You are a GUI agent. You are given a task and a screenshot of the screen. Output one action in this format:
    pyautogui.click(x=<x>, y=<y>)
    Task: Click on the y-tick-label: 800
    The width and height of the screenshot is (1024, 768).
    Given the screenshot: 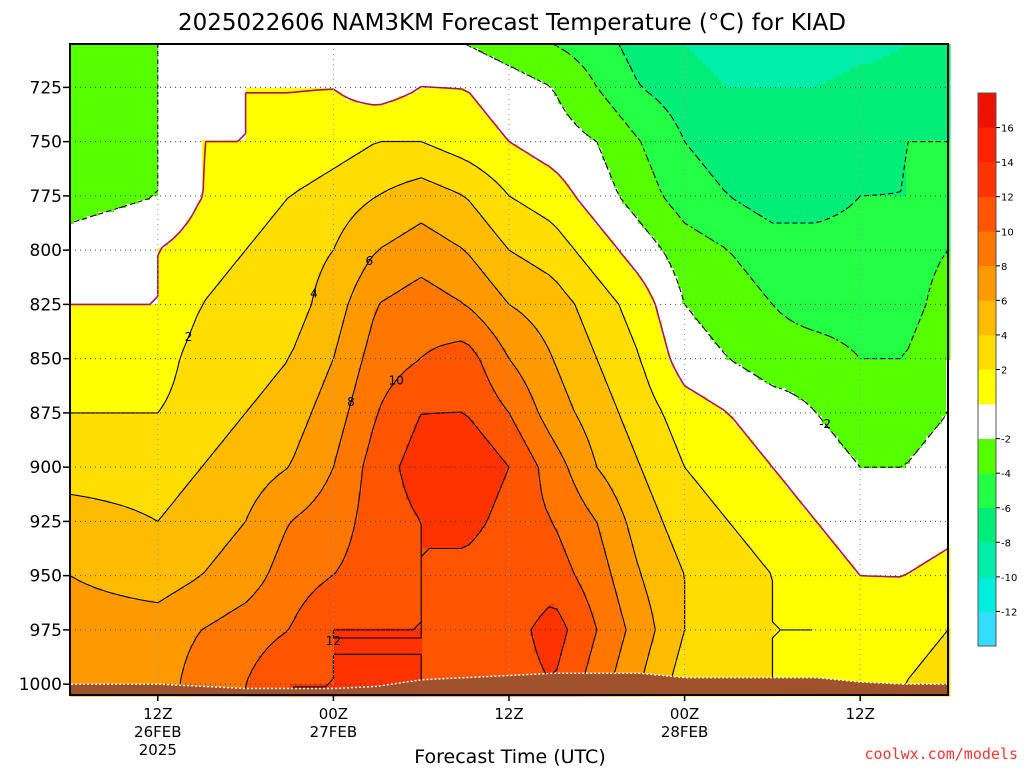 What is the action you would take?
    pyautogui.click(x=46, y=251)
    